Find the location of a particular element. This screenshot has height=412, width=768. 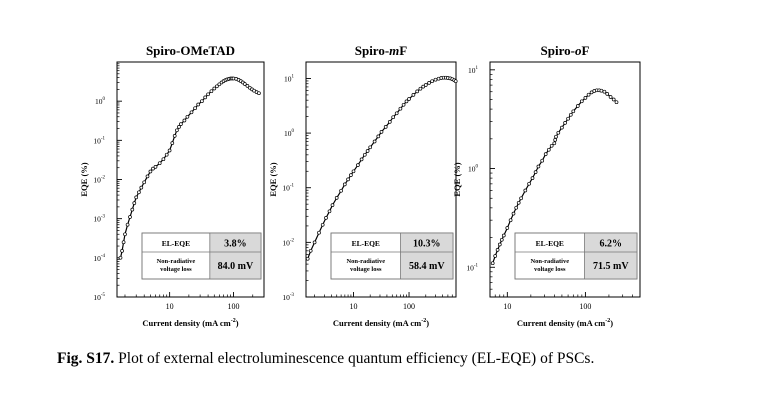

inset-table-value: 3.8% is located at coordinates (235, 244).